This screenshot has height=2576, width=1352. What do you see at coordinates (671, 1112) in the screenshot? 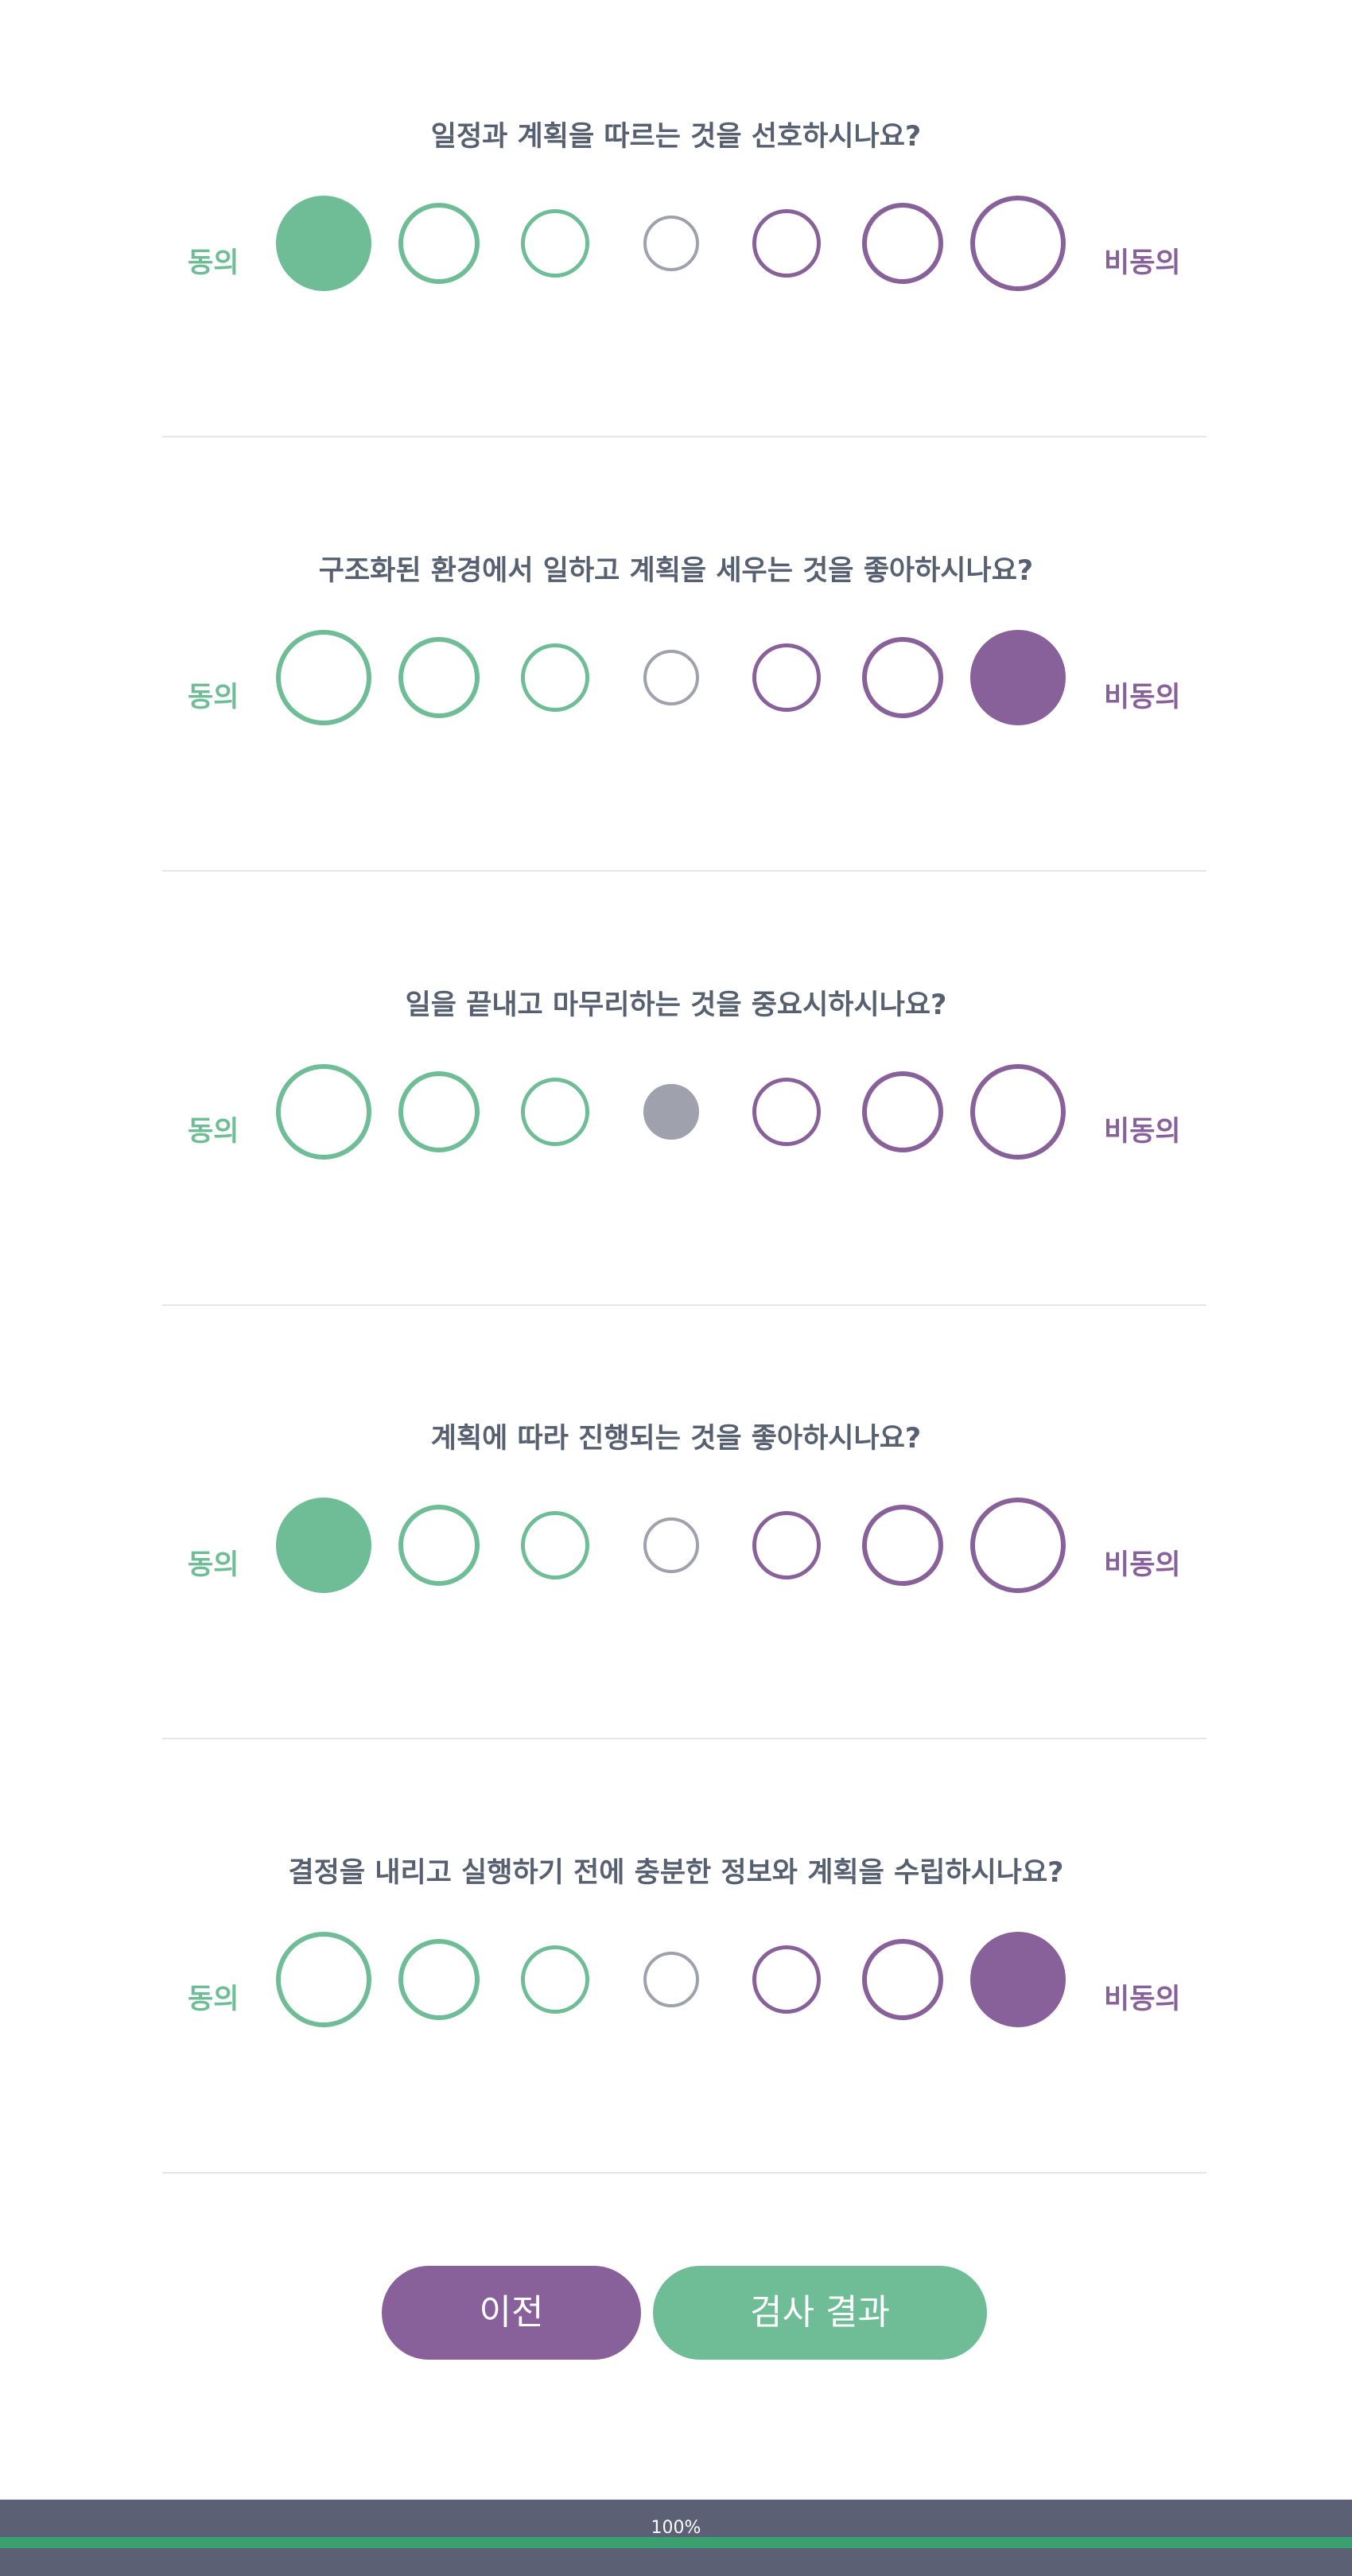
I see `option-circle-4-selected` at bounding box center [671, 1112].